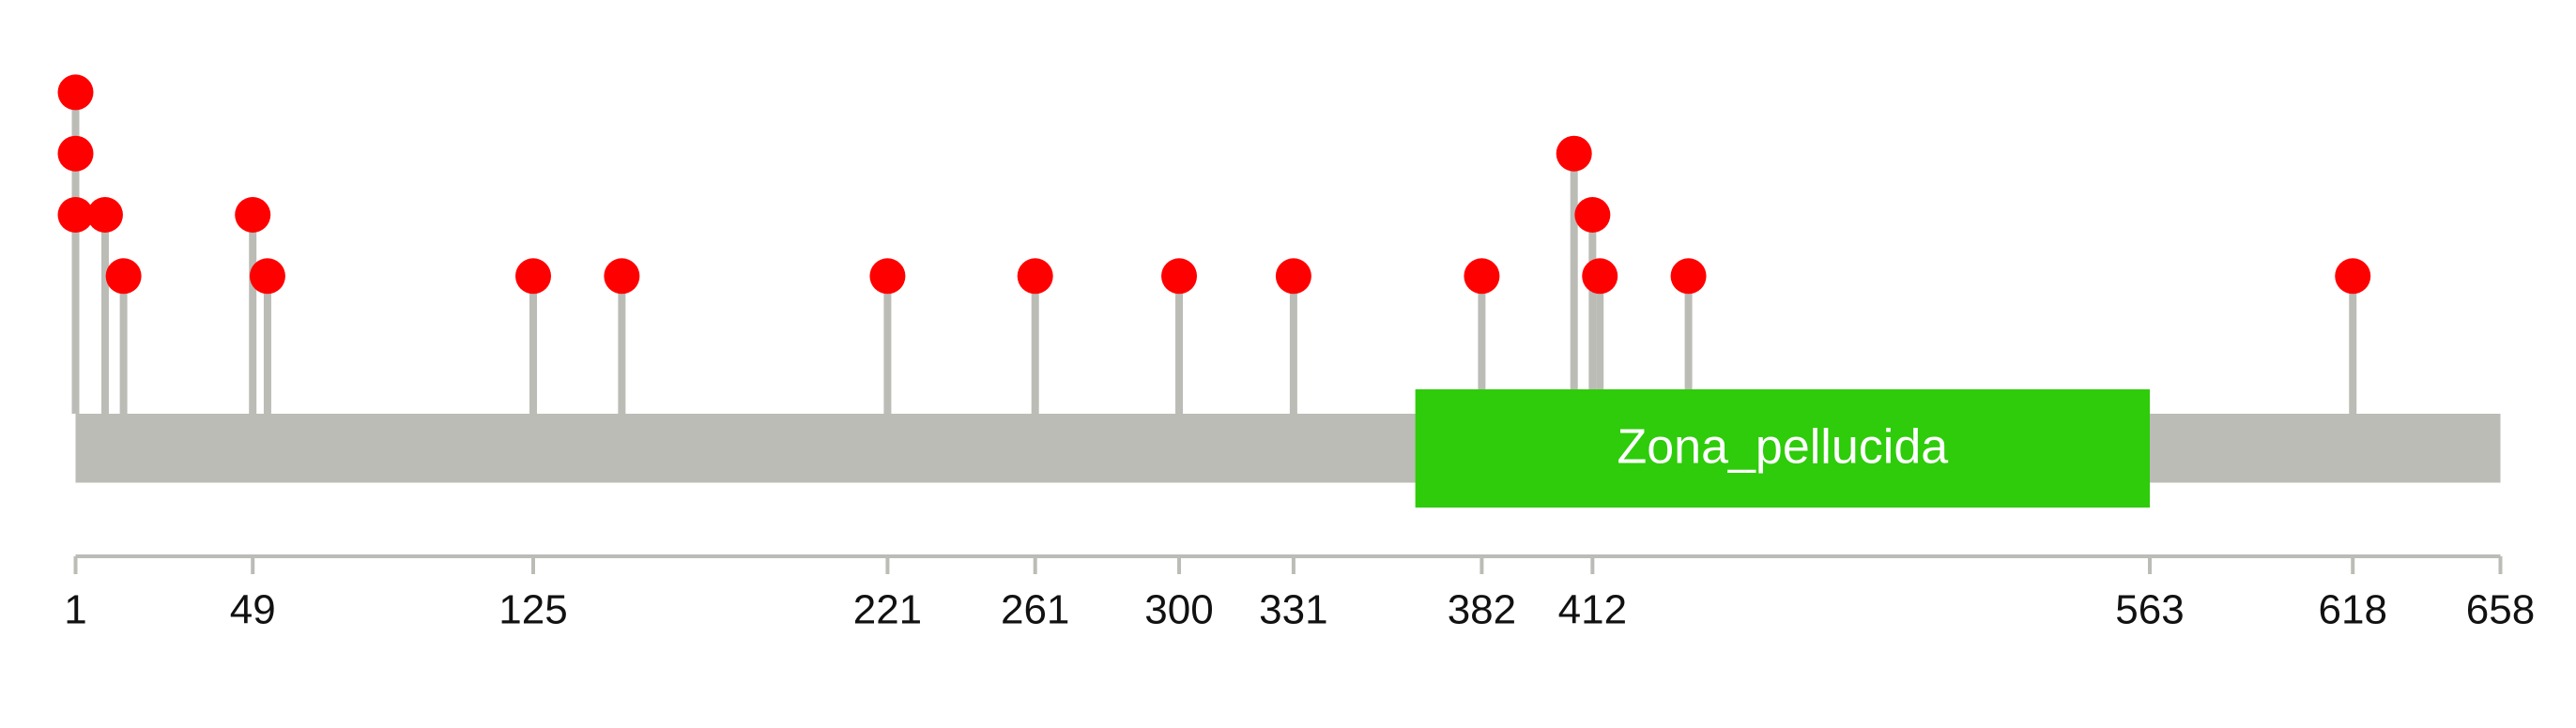 This screenshot has width=2576, height=728. I want to click on x-tick-label: 382, so click(1482, 610).